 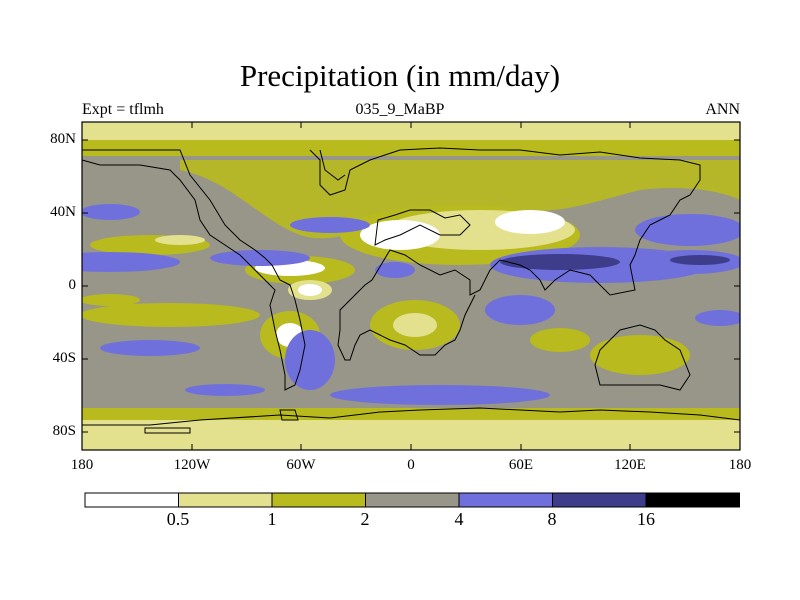 I want to click on colorbar-label: 0.5, so click(x=178, y=519).